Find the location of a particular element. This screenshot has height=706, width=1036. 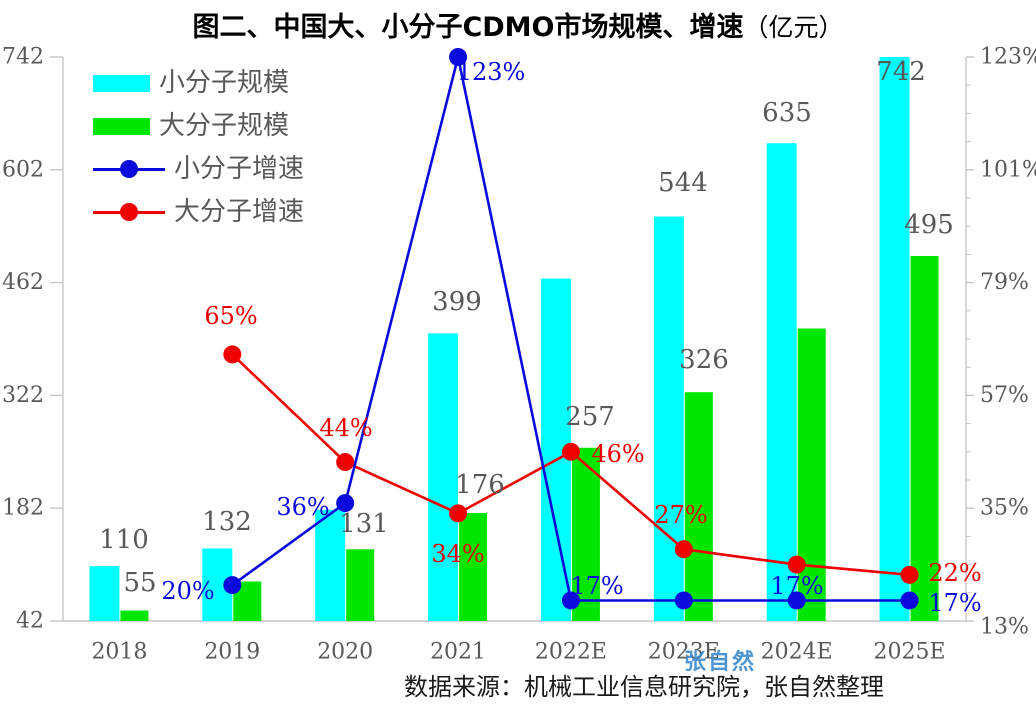

y-axis-left-tick-label: 742 is located at coordinates (23, 57).